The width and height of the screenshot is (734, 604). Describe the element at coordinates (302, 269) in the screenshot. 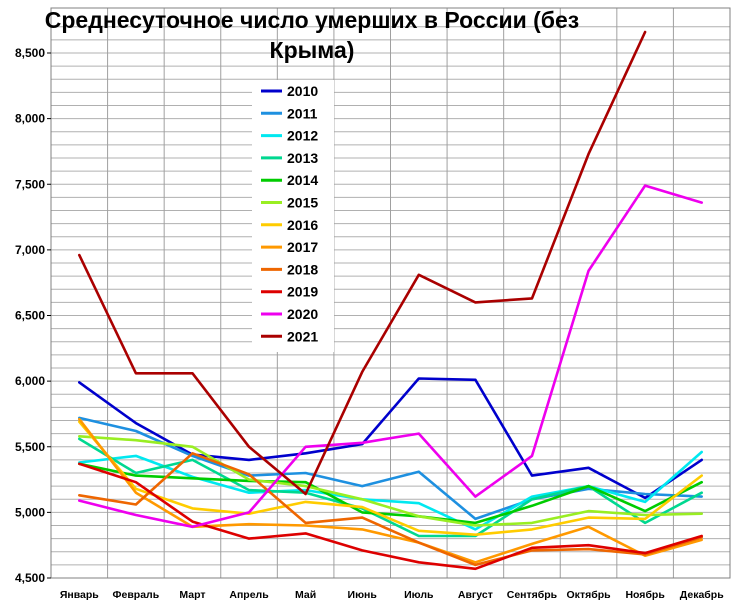

I see `legend-label-2018: 2018` at that location.